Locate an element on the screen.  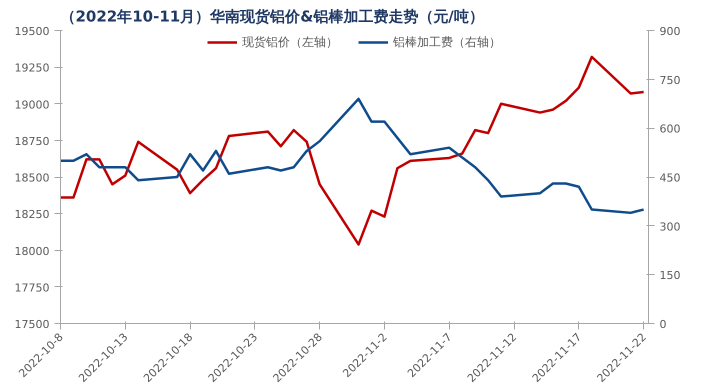
y-tick-label: 19250 is located at coordinates (32, 68).